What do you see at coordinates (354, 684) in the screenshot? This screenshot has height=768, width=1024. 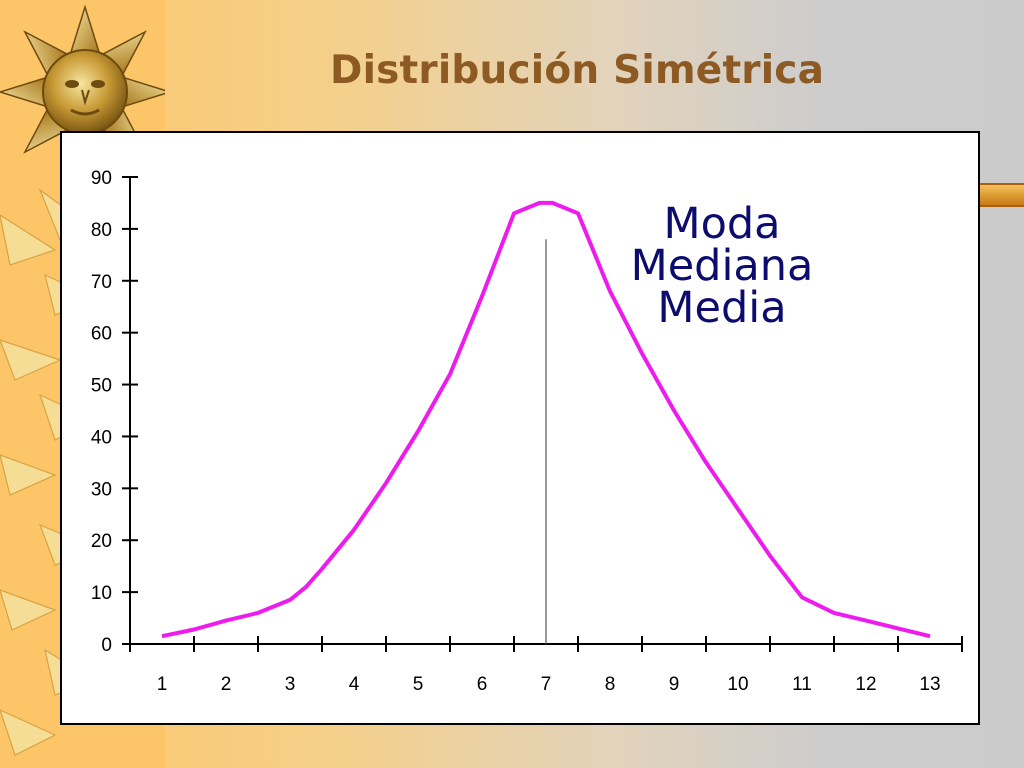 I see `x-tick-label: 4` at bounding box center [354, 684].